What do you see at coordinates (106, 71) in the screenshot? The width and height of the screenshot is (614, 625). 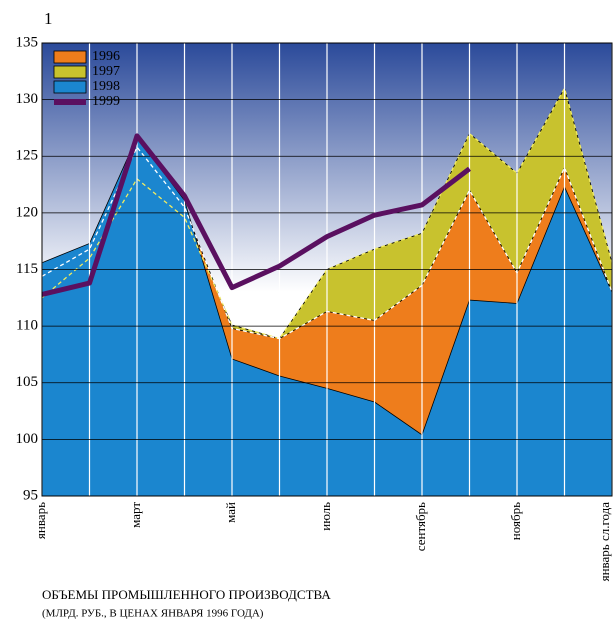 I see `legend-label: 1997` at bounding box center [106, 71].